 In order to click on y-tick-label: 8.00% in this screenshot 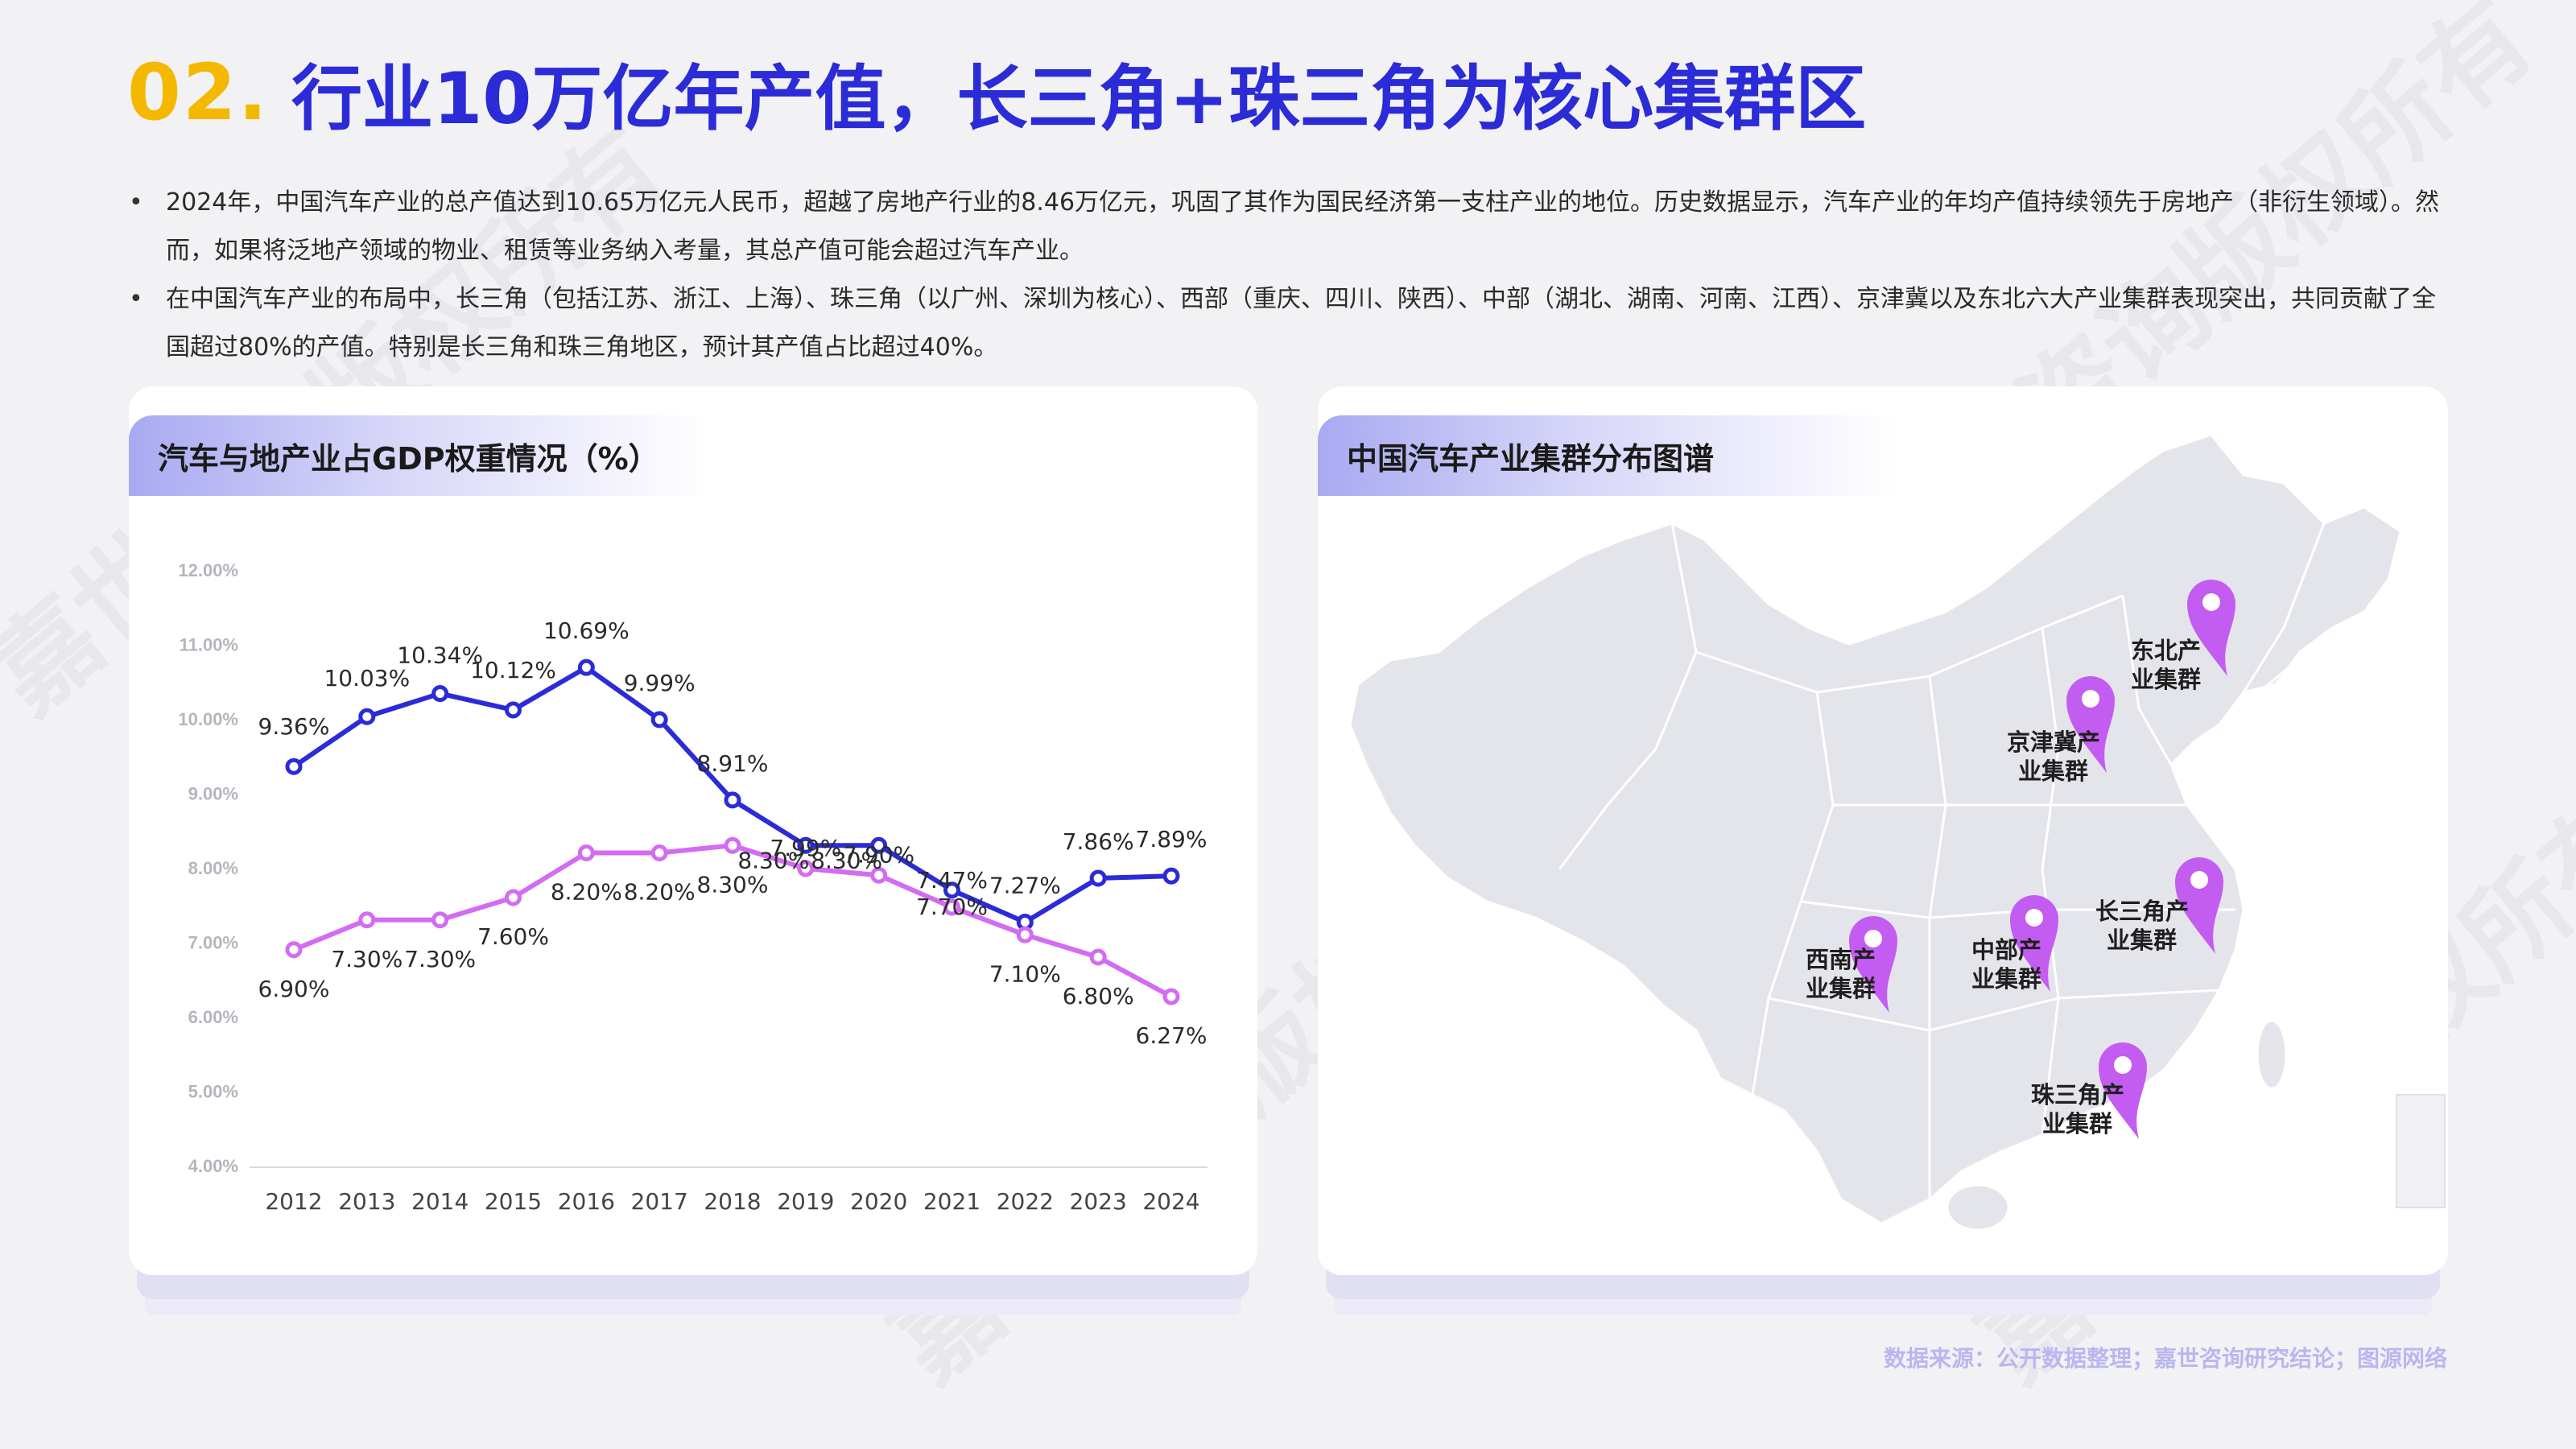, I will do `click(213, 868)`.